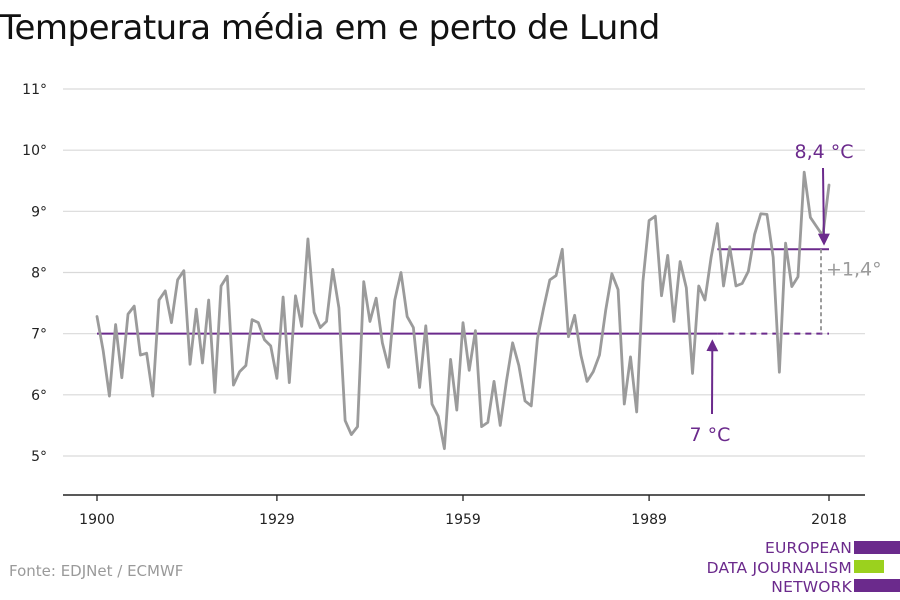  I want to click on source-note: Fonte: EDJNet / ECMWF, so click(96, 571).